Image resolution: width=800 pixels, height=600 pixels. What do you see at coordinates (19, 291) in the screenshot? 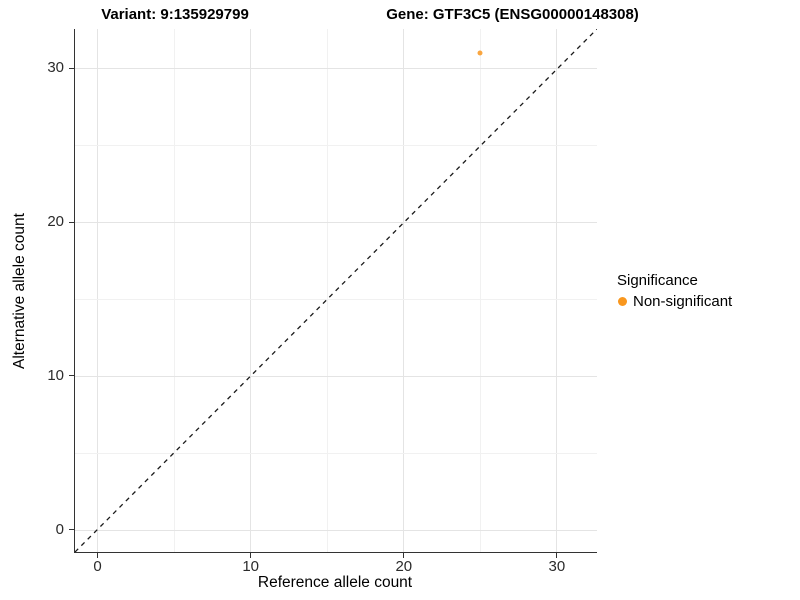
I see `y-axis-title: Alternative allele count` at bounding box center [19, 291].